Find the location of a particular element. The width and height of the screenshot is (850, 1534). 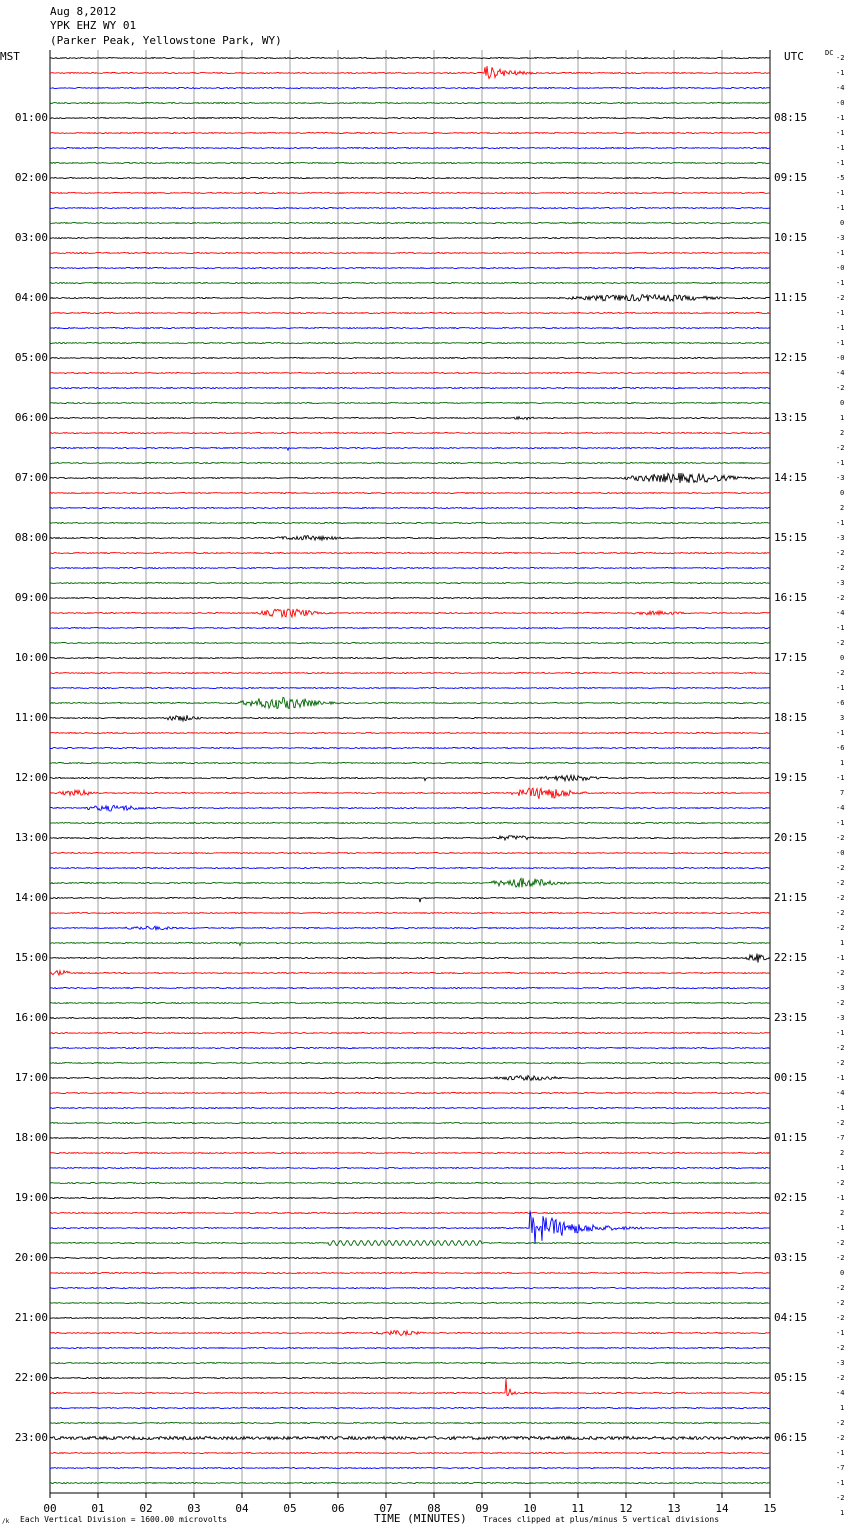

mst-label-2100: 21:00 is located at coordinates (31, 1317).